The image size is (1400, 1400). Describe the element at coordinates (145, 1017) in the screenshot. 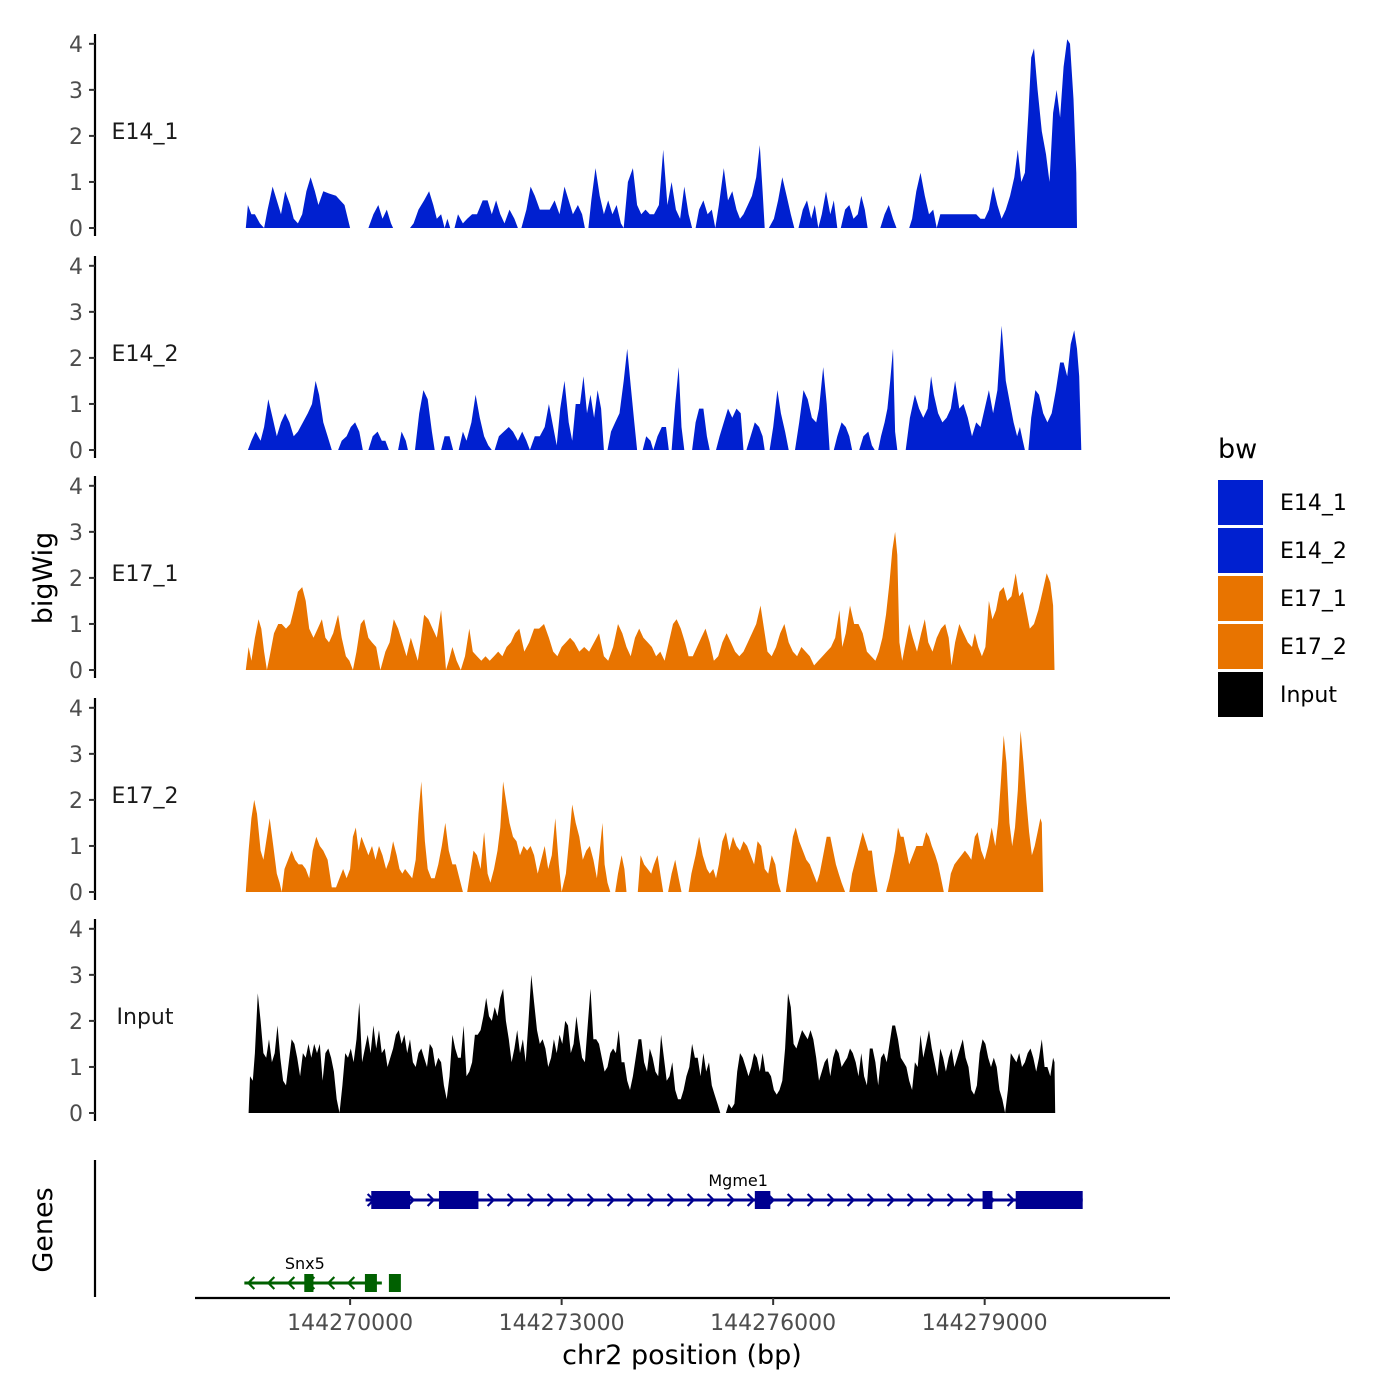

I see `track-label: Input` at that location.